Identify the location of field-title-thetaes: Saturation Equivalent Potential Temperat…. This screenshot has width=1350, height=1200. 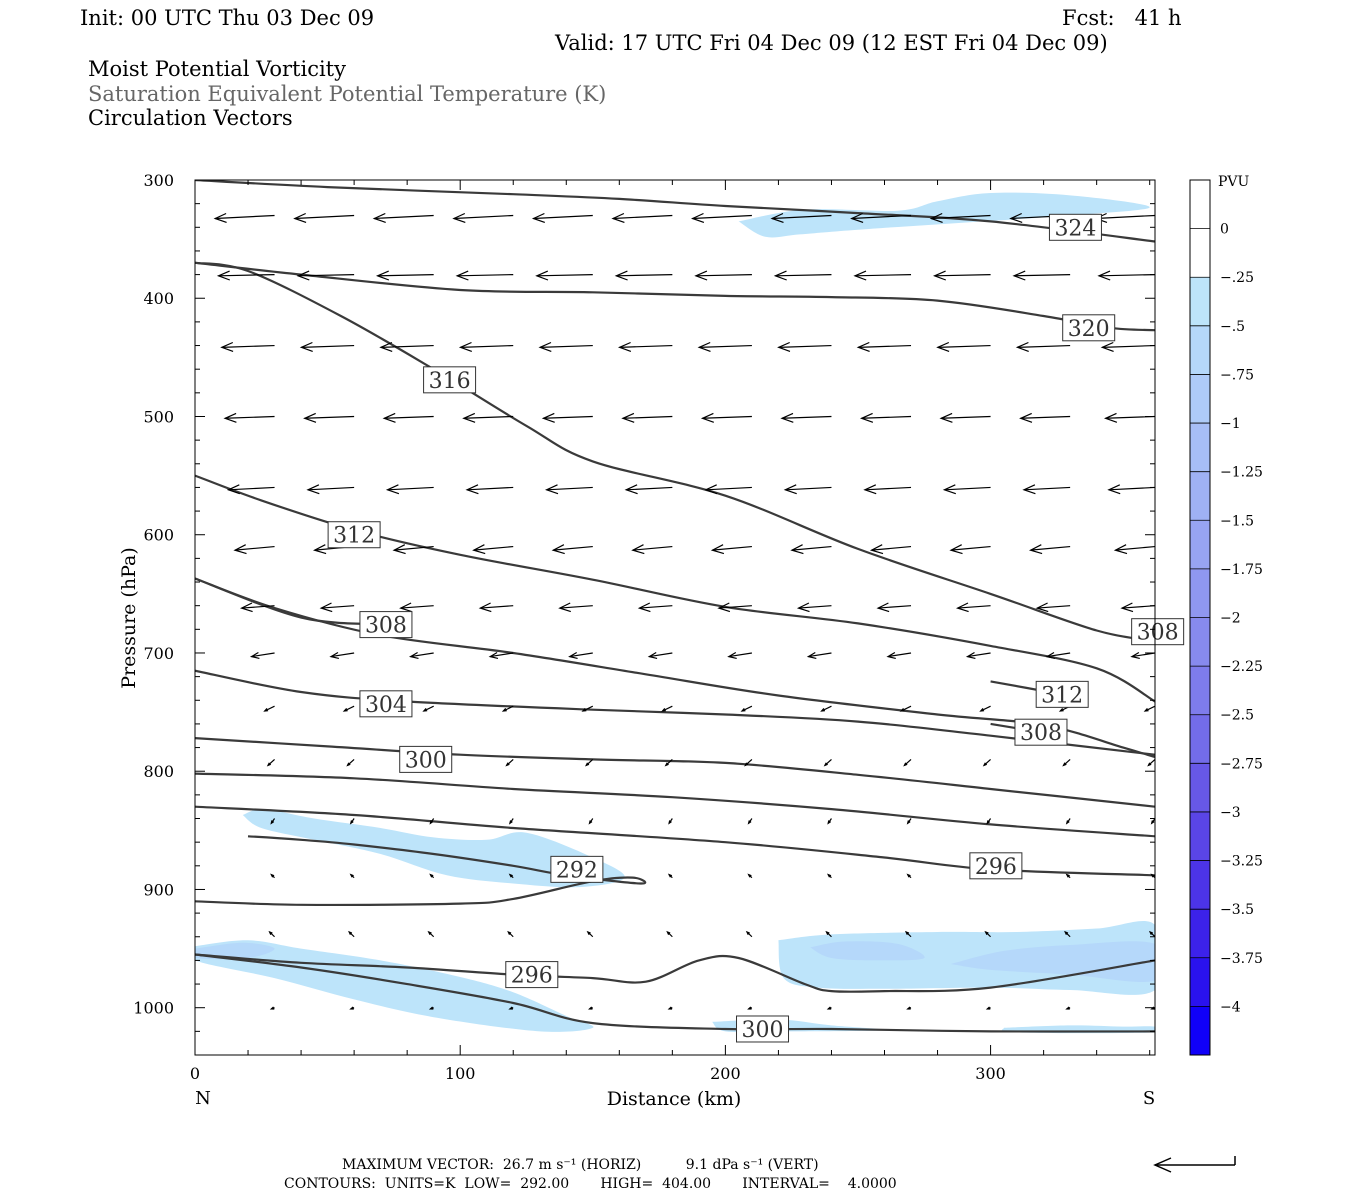
(347, 94).